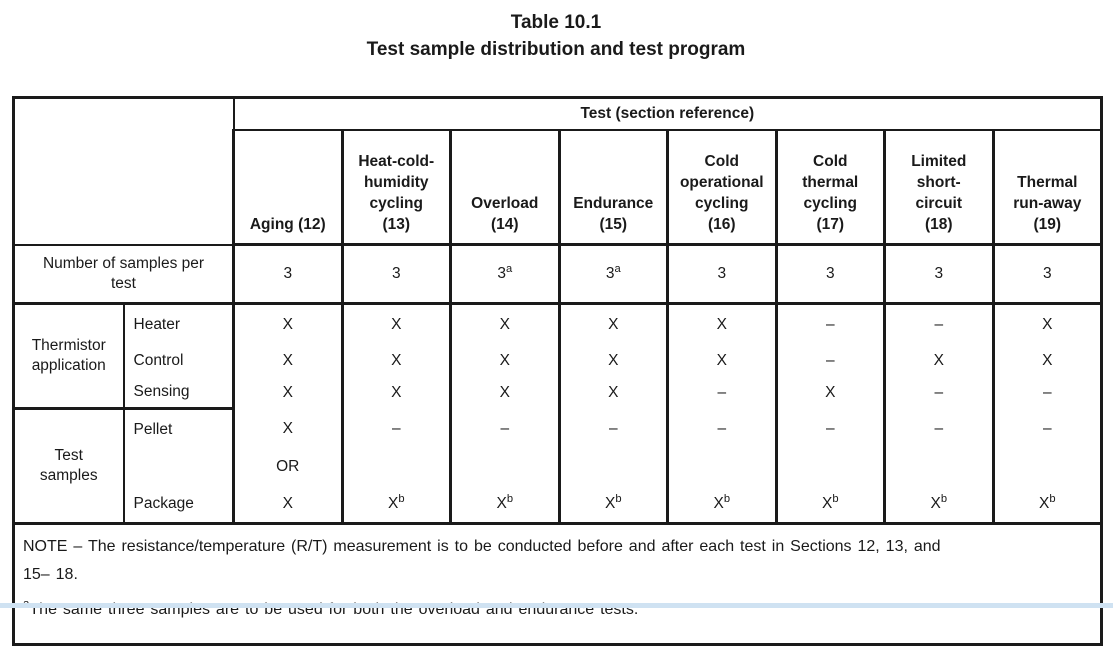  What do you see at coordinates (123, 274) in the screenshot?
I see `samples-row-label: Number of samples per test` at bounding box center [123, 274].